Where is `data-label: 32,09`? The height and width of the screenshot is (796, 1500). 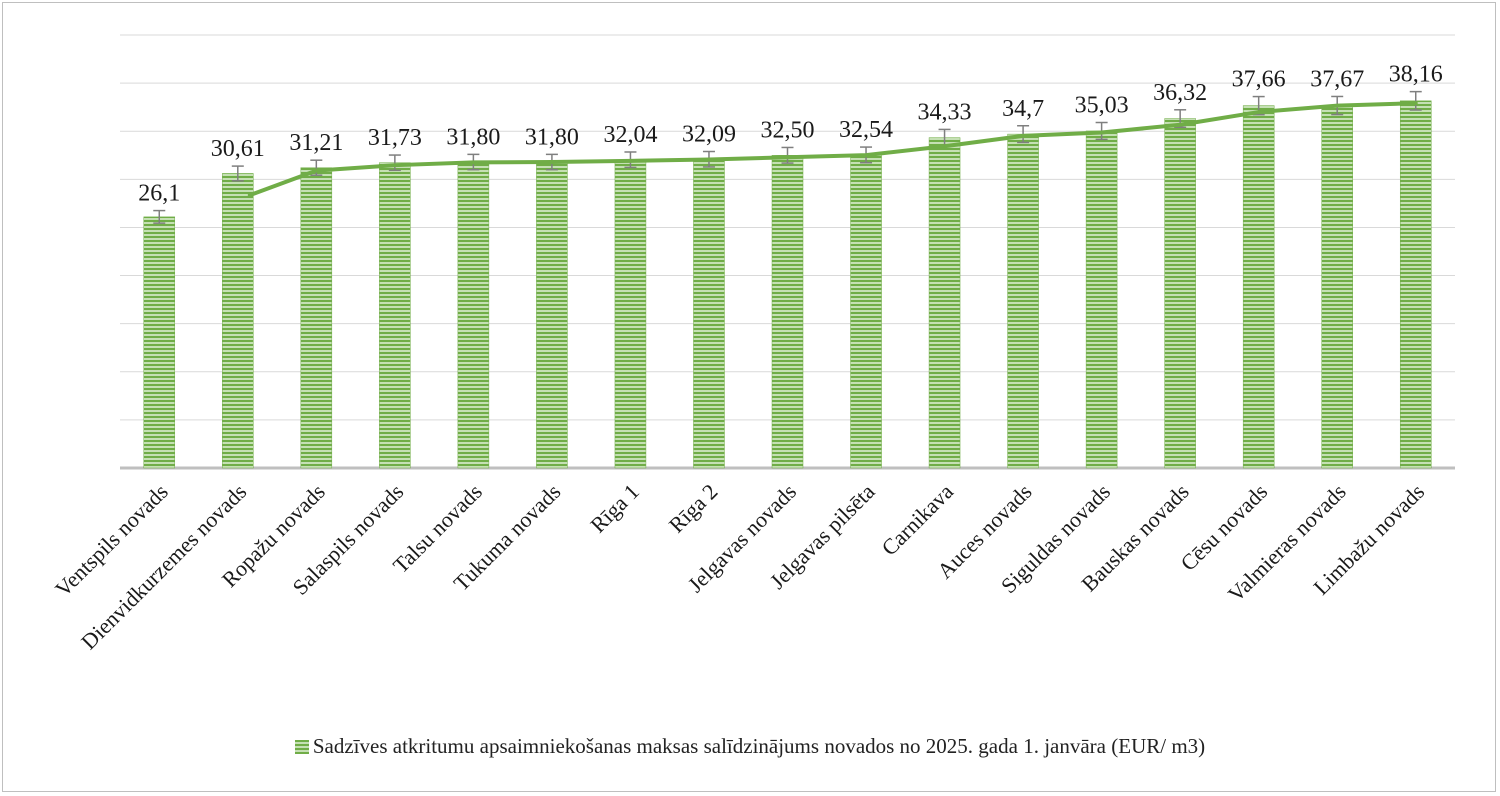 data-label: 32,09 is located at coordinates (709, 135).